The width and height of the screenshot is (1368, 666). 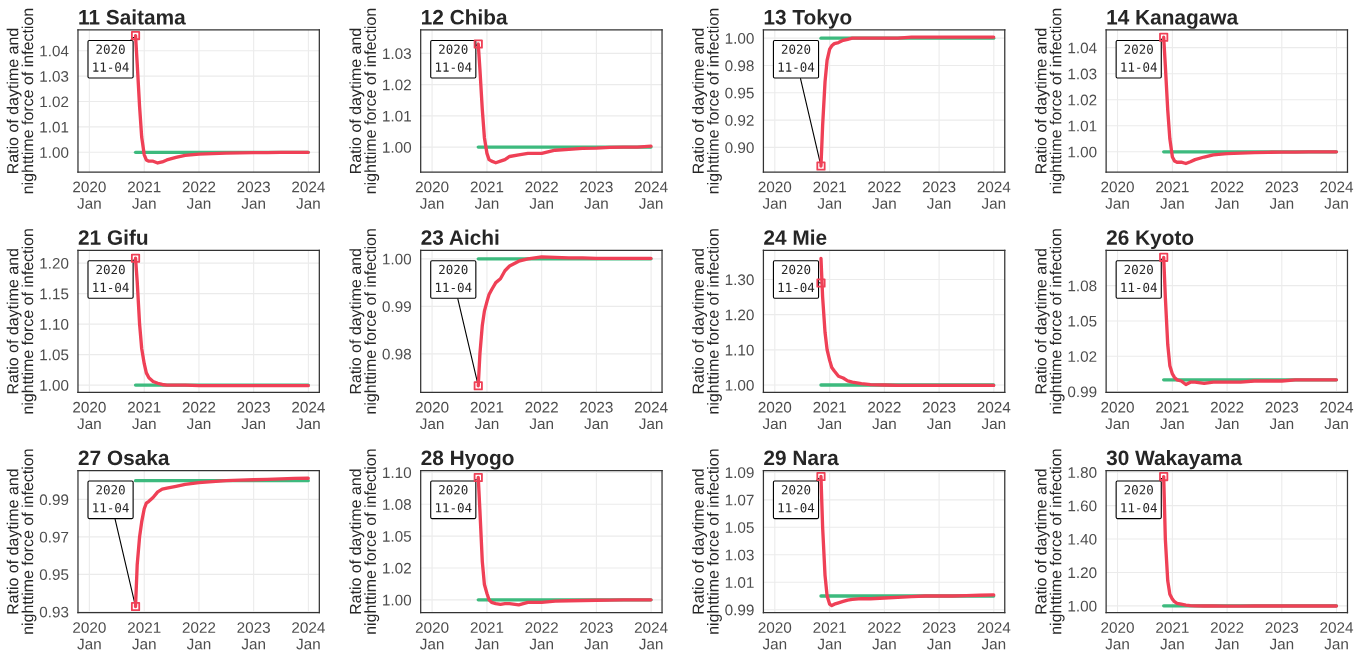 What do you see at coordinates (808, 19) in the screenshot?
I see `chart-title: 13 Tokyo` at bounding box center [808, 19].